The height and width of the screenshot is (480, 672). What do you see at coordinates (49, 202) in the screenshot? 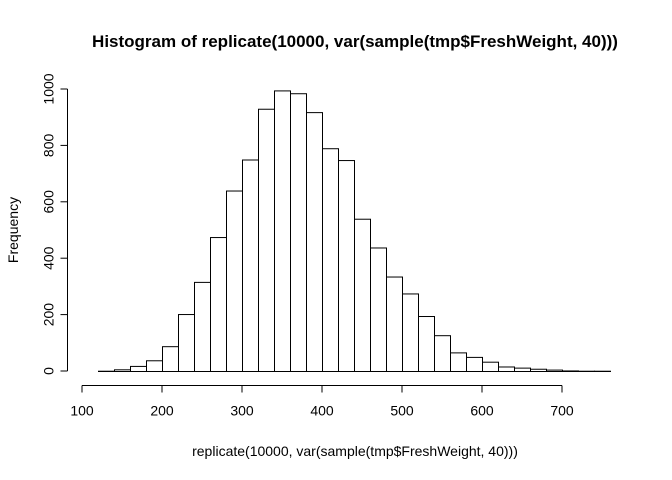
I see `y-tick-label: 600` at bounding box center [49, 202].